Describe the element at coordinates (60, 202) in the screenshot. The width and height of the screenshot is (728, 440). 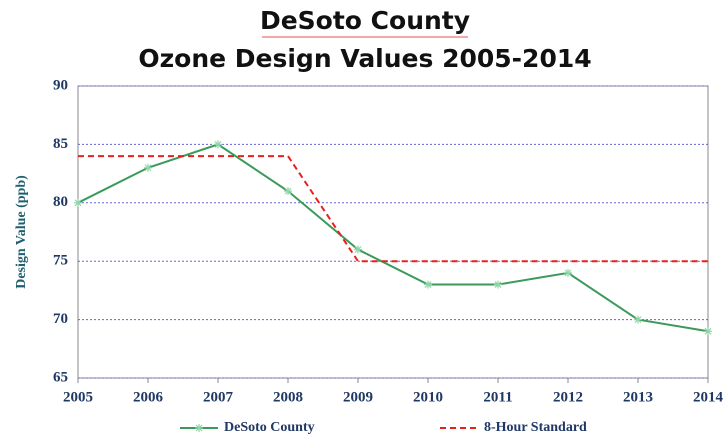
I see `y-tick-label: 80` at that location.